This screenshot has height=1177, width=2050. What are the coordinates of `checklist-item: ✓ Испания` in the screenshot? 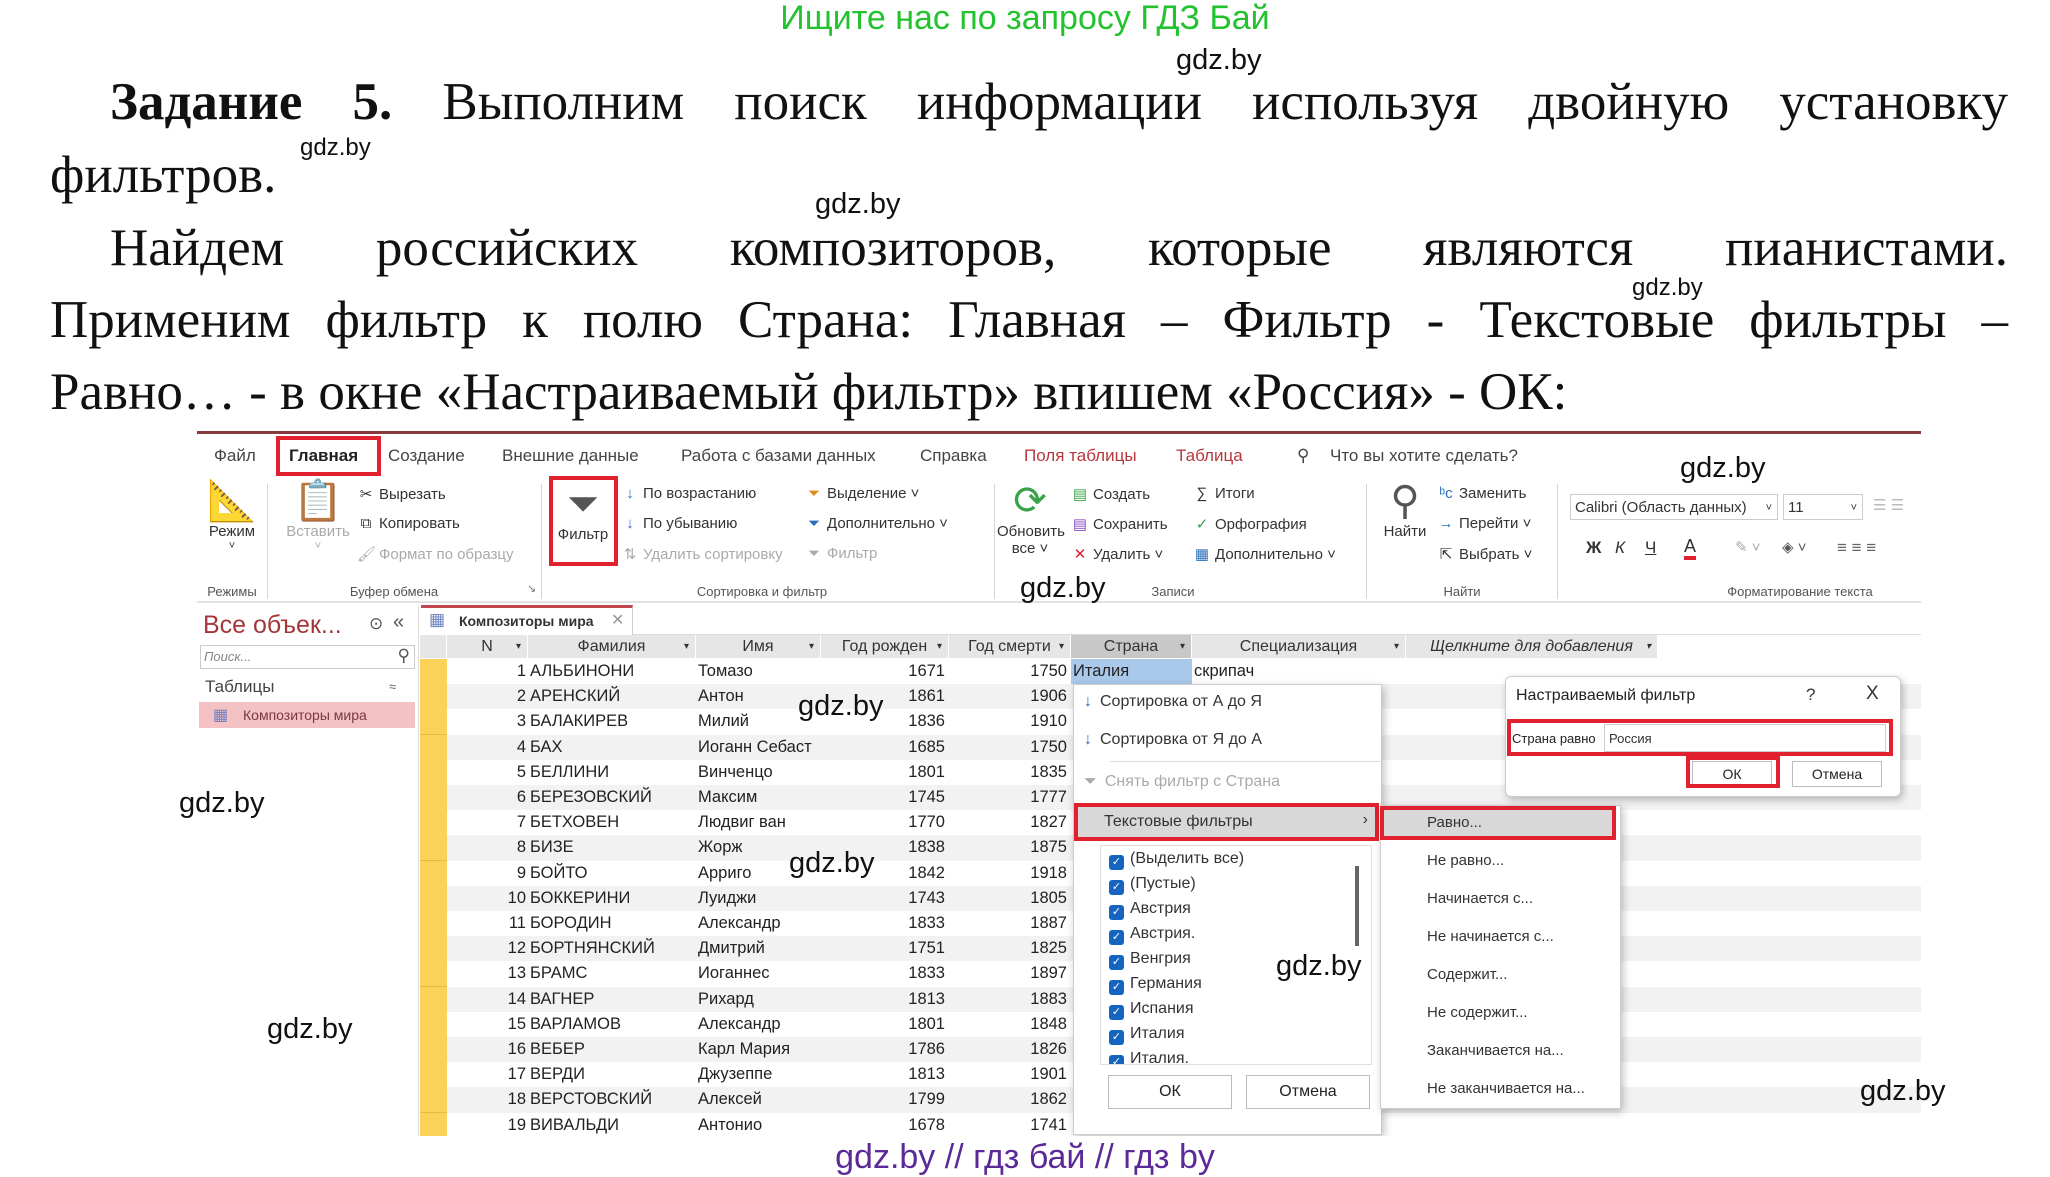 It's located at (1151, 1010).